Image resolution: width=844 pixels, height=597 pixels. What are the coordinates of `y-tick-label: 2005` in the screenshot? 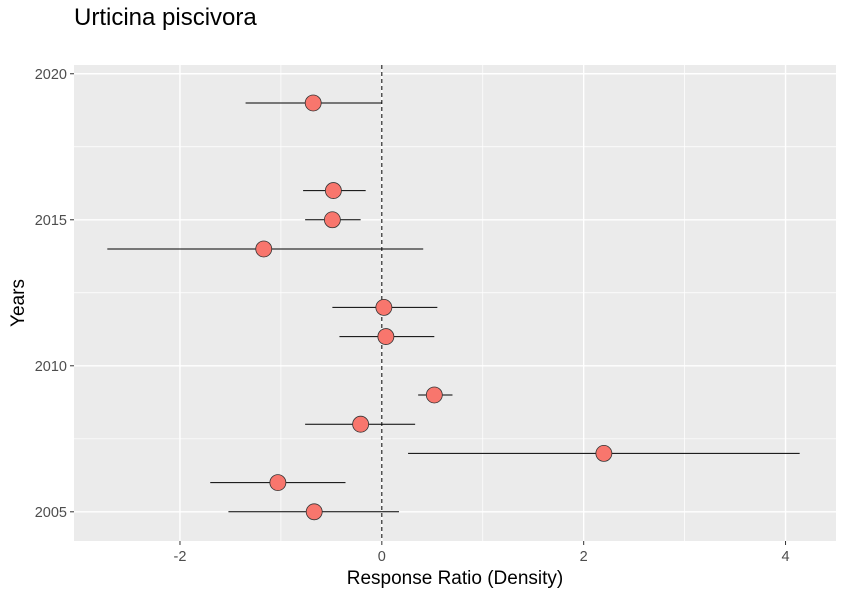 It's located at (51, 513).